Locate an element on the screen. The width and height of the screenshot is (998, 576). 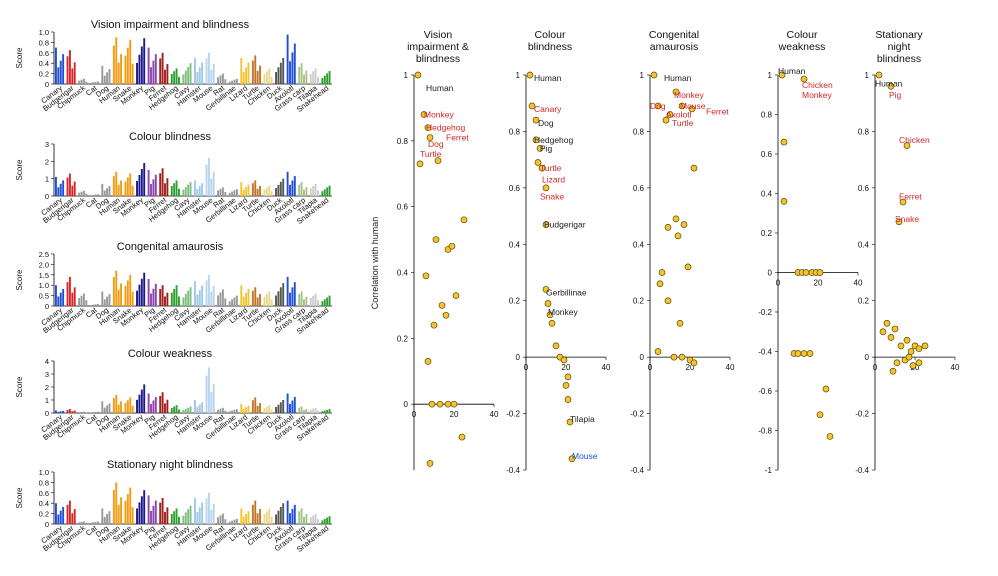
bar-chicken is located at coordinates (266, 300).